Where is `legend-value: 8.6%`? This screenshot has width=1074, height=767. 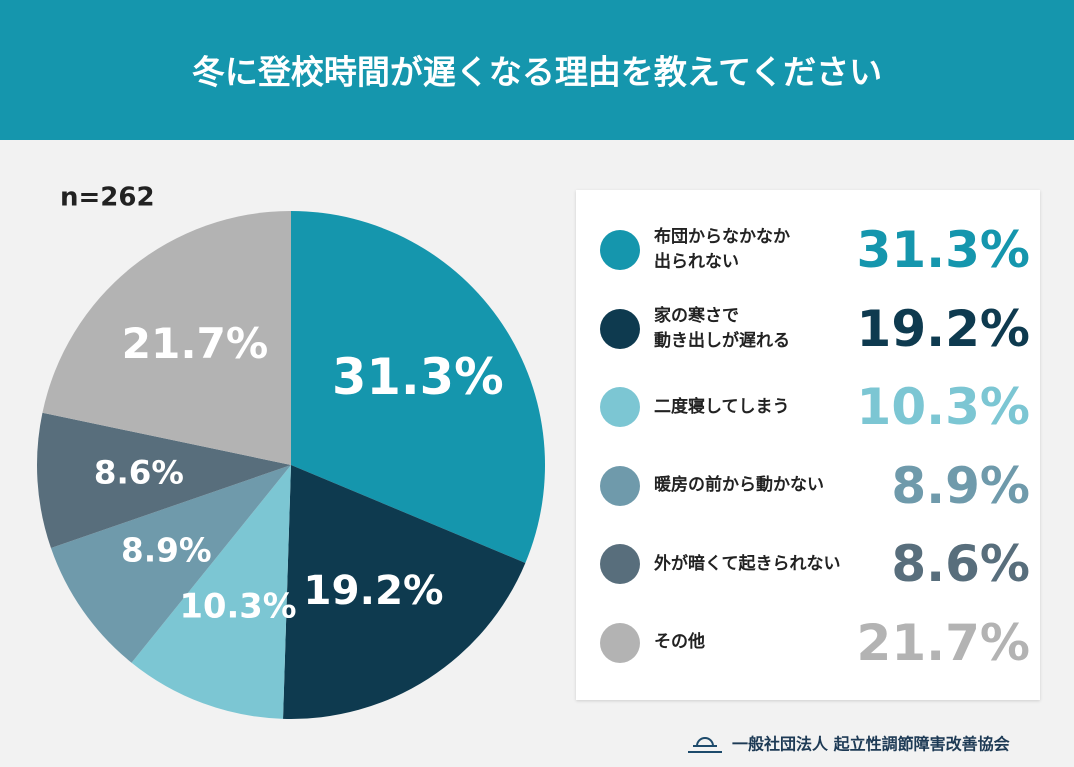 legend-value: 8.6% is located at coordinates (960, 564).